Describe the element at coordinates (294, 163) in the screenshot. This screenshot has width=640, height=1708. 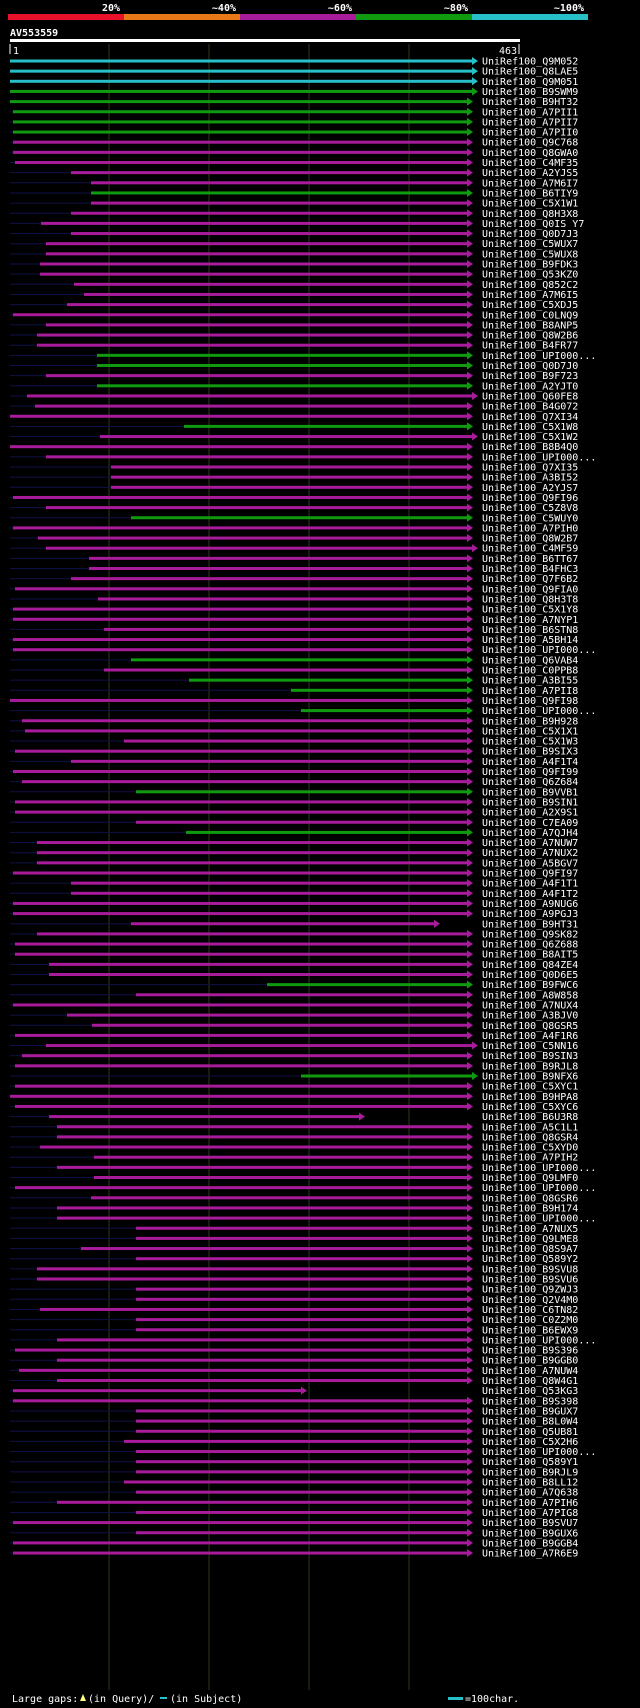
I see `hit-row: UniRef100_C4MF35` at that location.